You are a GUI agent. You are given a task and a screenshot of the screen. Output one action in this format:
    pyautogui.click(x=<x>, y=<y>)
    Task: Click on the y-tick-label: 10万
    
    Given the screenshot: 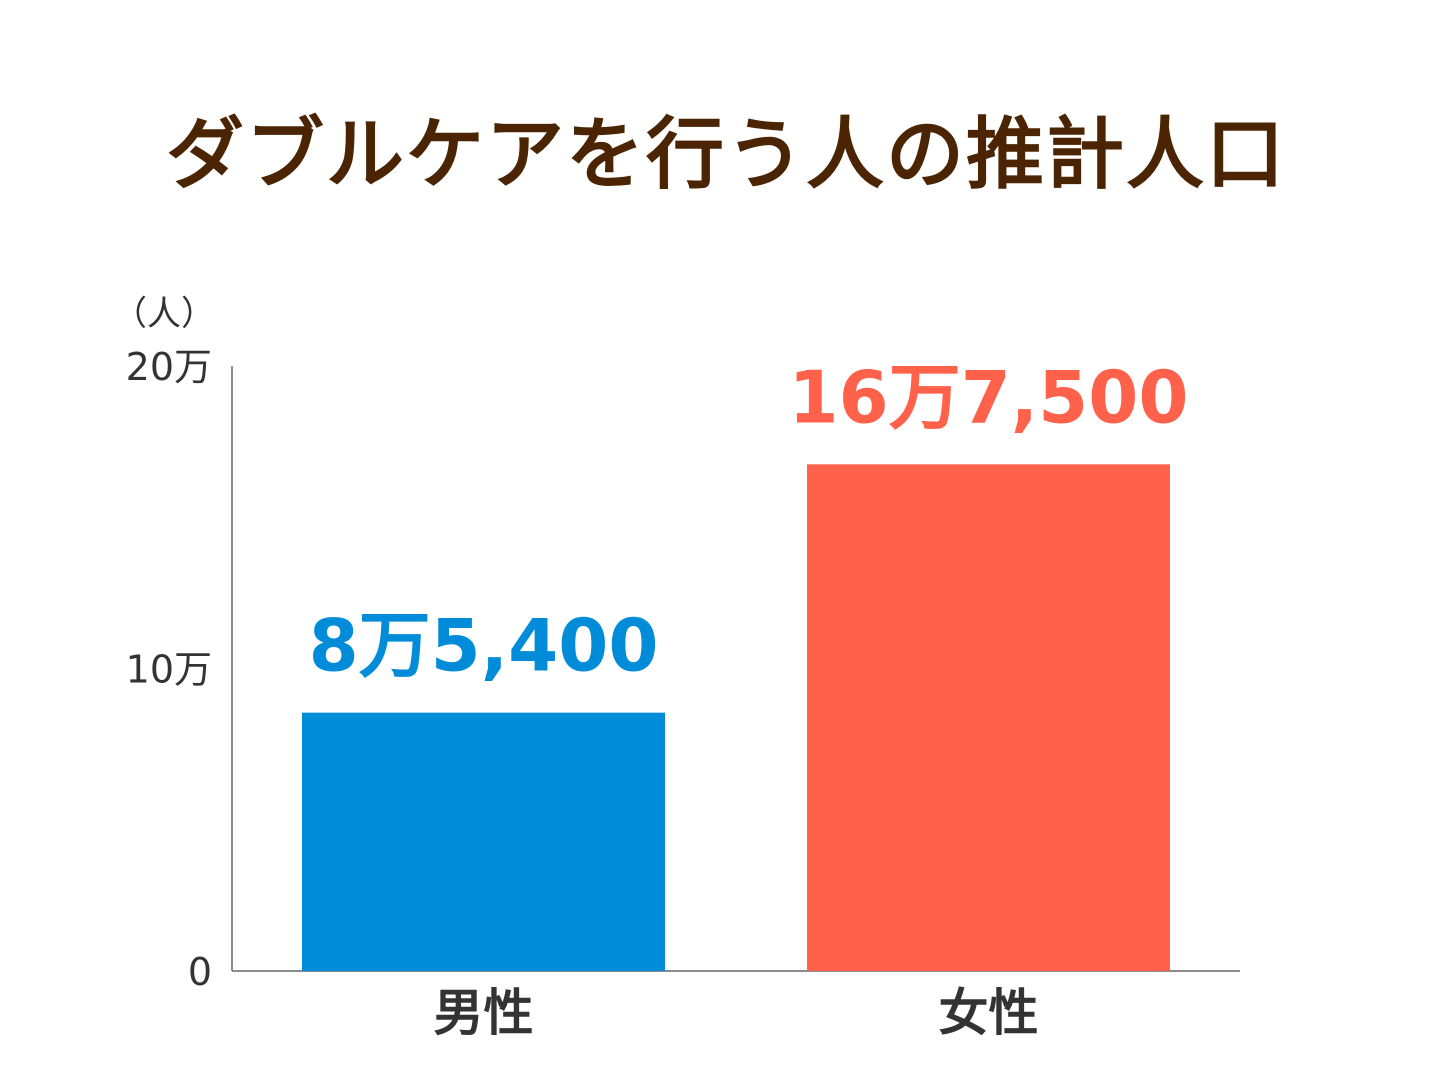 What is the action you would take?
    pyautogui.click(x=169, y=670)
    